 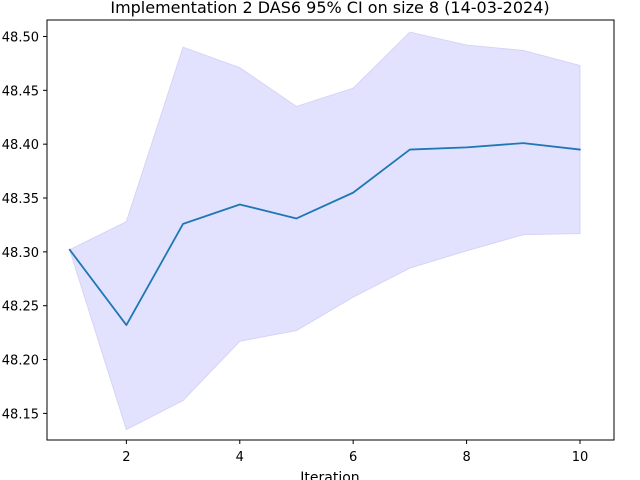 What do you see at coordinates (353, 457) in the screenshot?
I see `x-tick-label: 6` at bounding box center [353, 457].